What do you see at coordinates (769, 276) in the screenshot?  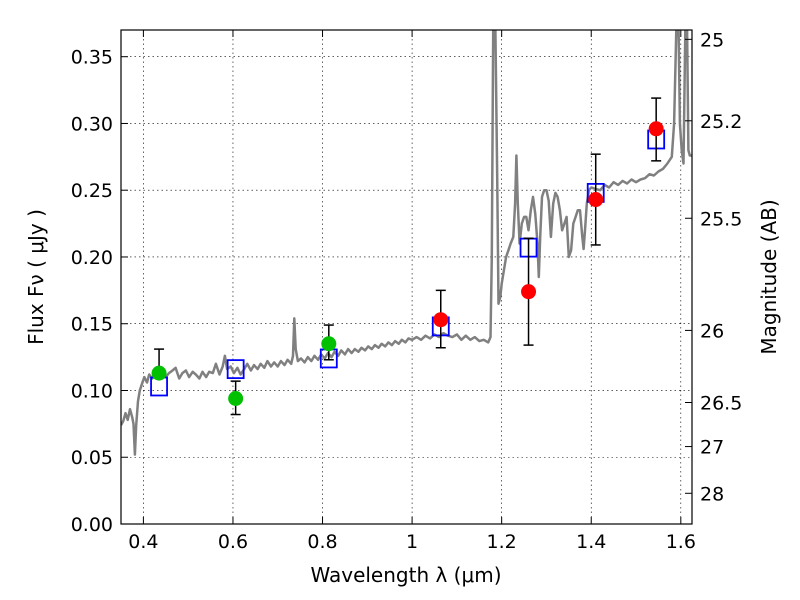 I see `y2-axis-label: Magnitude (AB)` at bounding box center [769, 276].